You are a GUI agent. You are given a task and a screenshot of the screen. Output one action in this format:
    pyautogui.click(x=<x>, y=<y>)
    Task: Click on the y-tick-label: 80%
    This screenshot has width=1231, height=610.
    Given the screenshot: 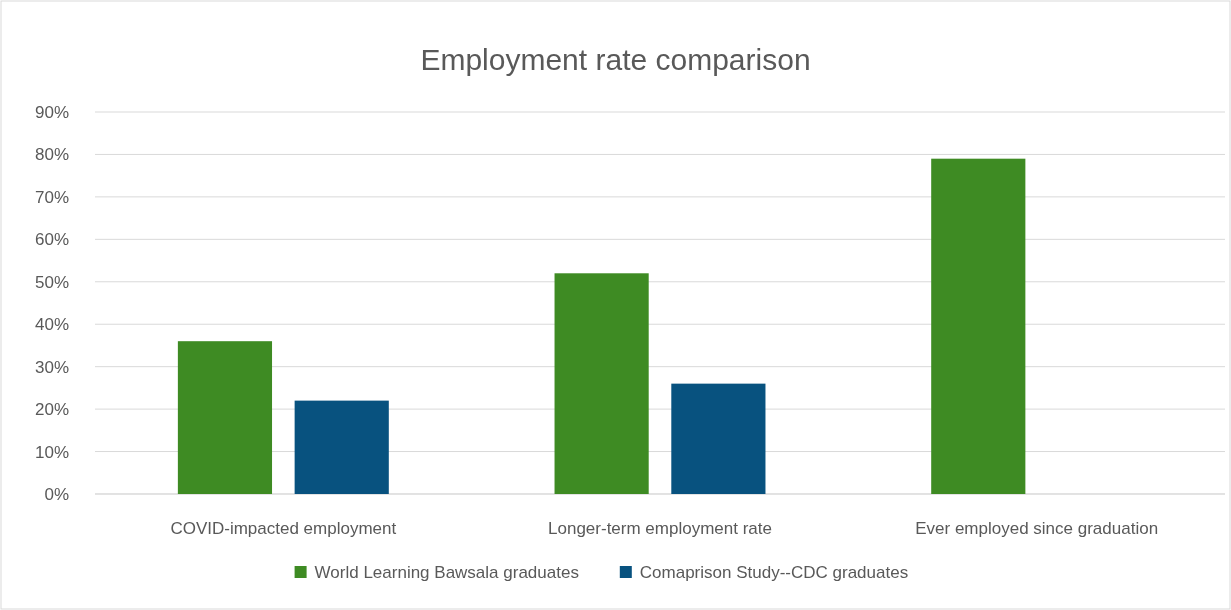 What is the action you would take?
    pyautogui.click(x=51, y=155)
    